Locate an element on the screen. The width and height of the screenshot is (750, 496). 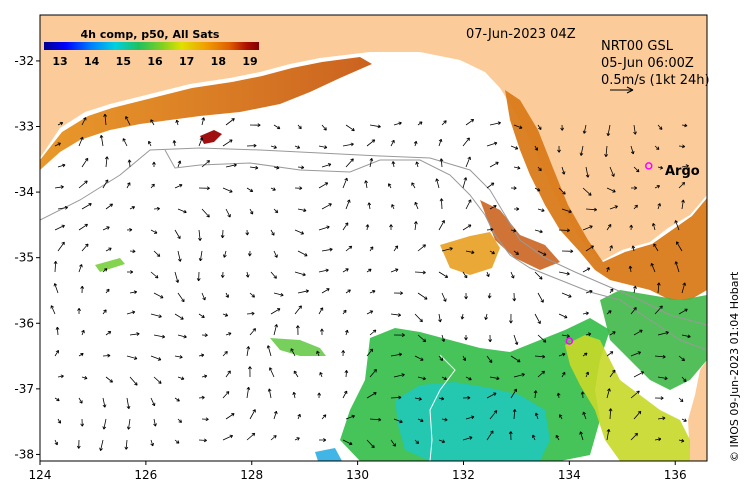
credit-text: © IMOS 09-Jun-2023 01:04 Hobart is located at coordinates (734, 366).